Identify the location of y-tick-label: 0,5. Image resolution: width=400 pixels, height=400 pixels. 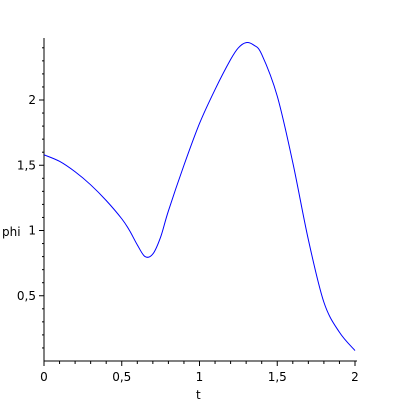
(26, 296).